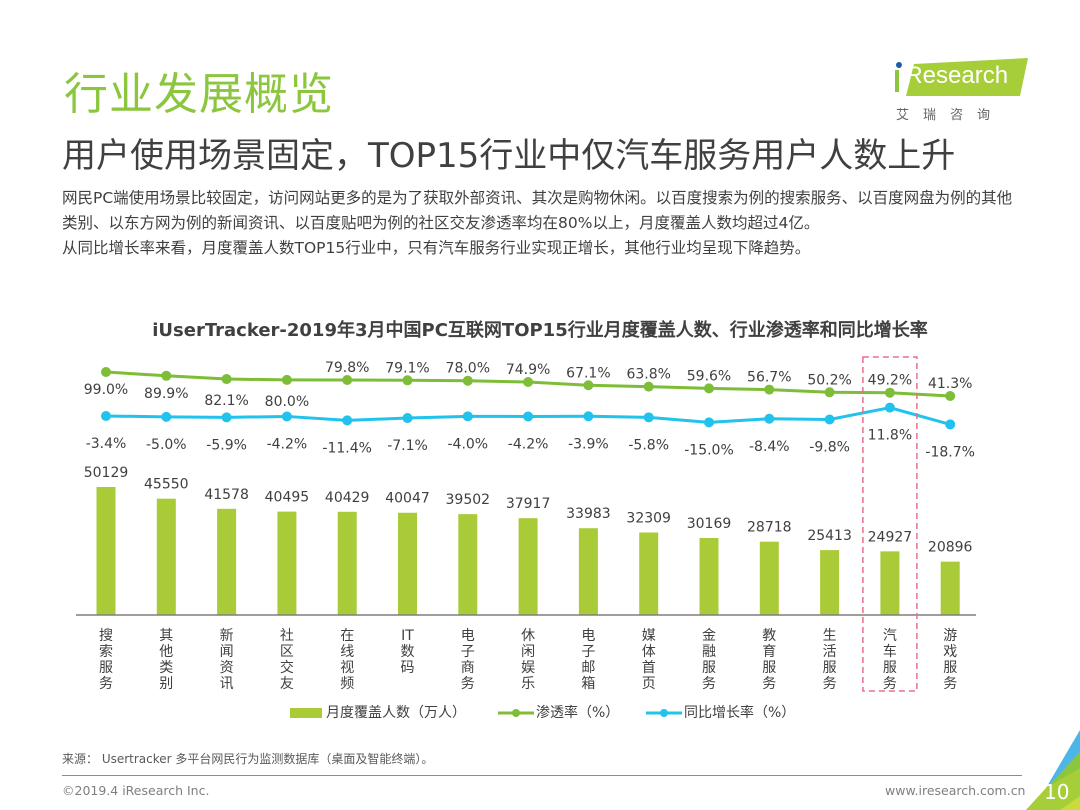 Image resolution: width=1080 pixels, height=810 pixels. I want to click on penetration-label-0: 99.0%, so click(106, 390).